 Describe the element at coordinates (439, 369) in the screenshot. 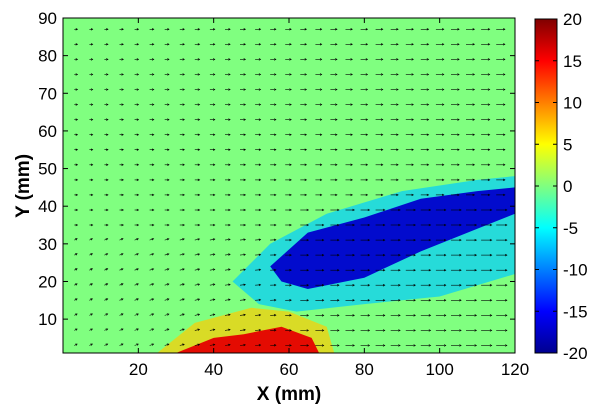

I see `x-tick-label: 100` at that location.